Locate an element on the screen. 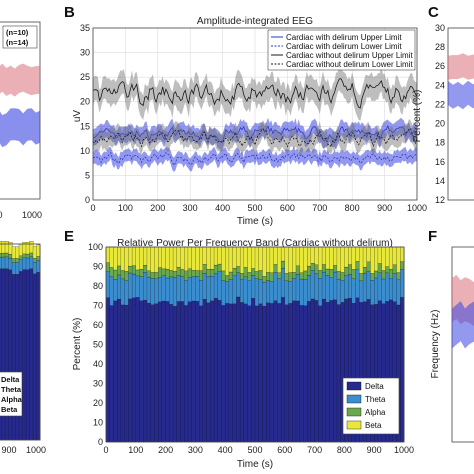 This screenshot has width=474, height=474. panel-e-ytick: 50 is located at coordinates (98, 345).